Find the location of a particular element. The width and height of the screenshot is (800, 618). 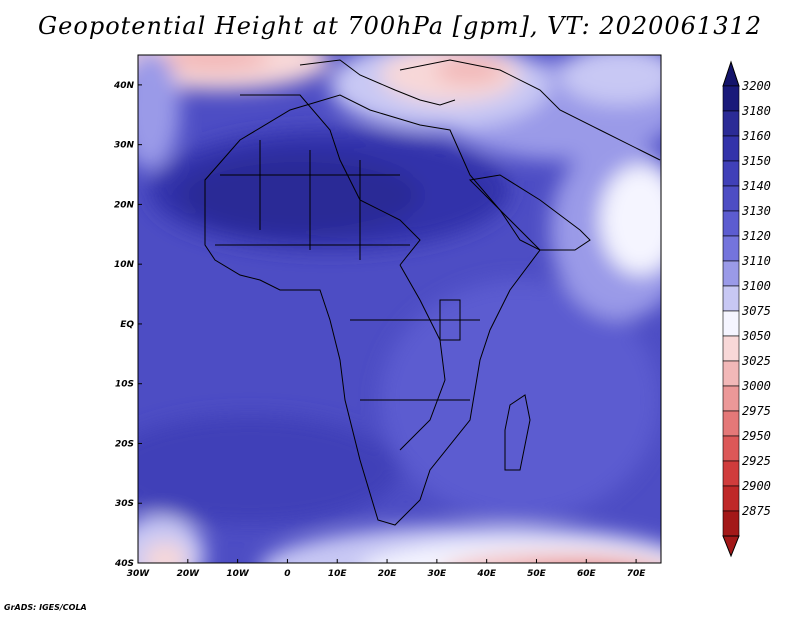

lat-tick-label: EQ is located at coordinates (127, 325).